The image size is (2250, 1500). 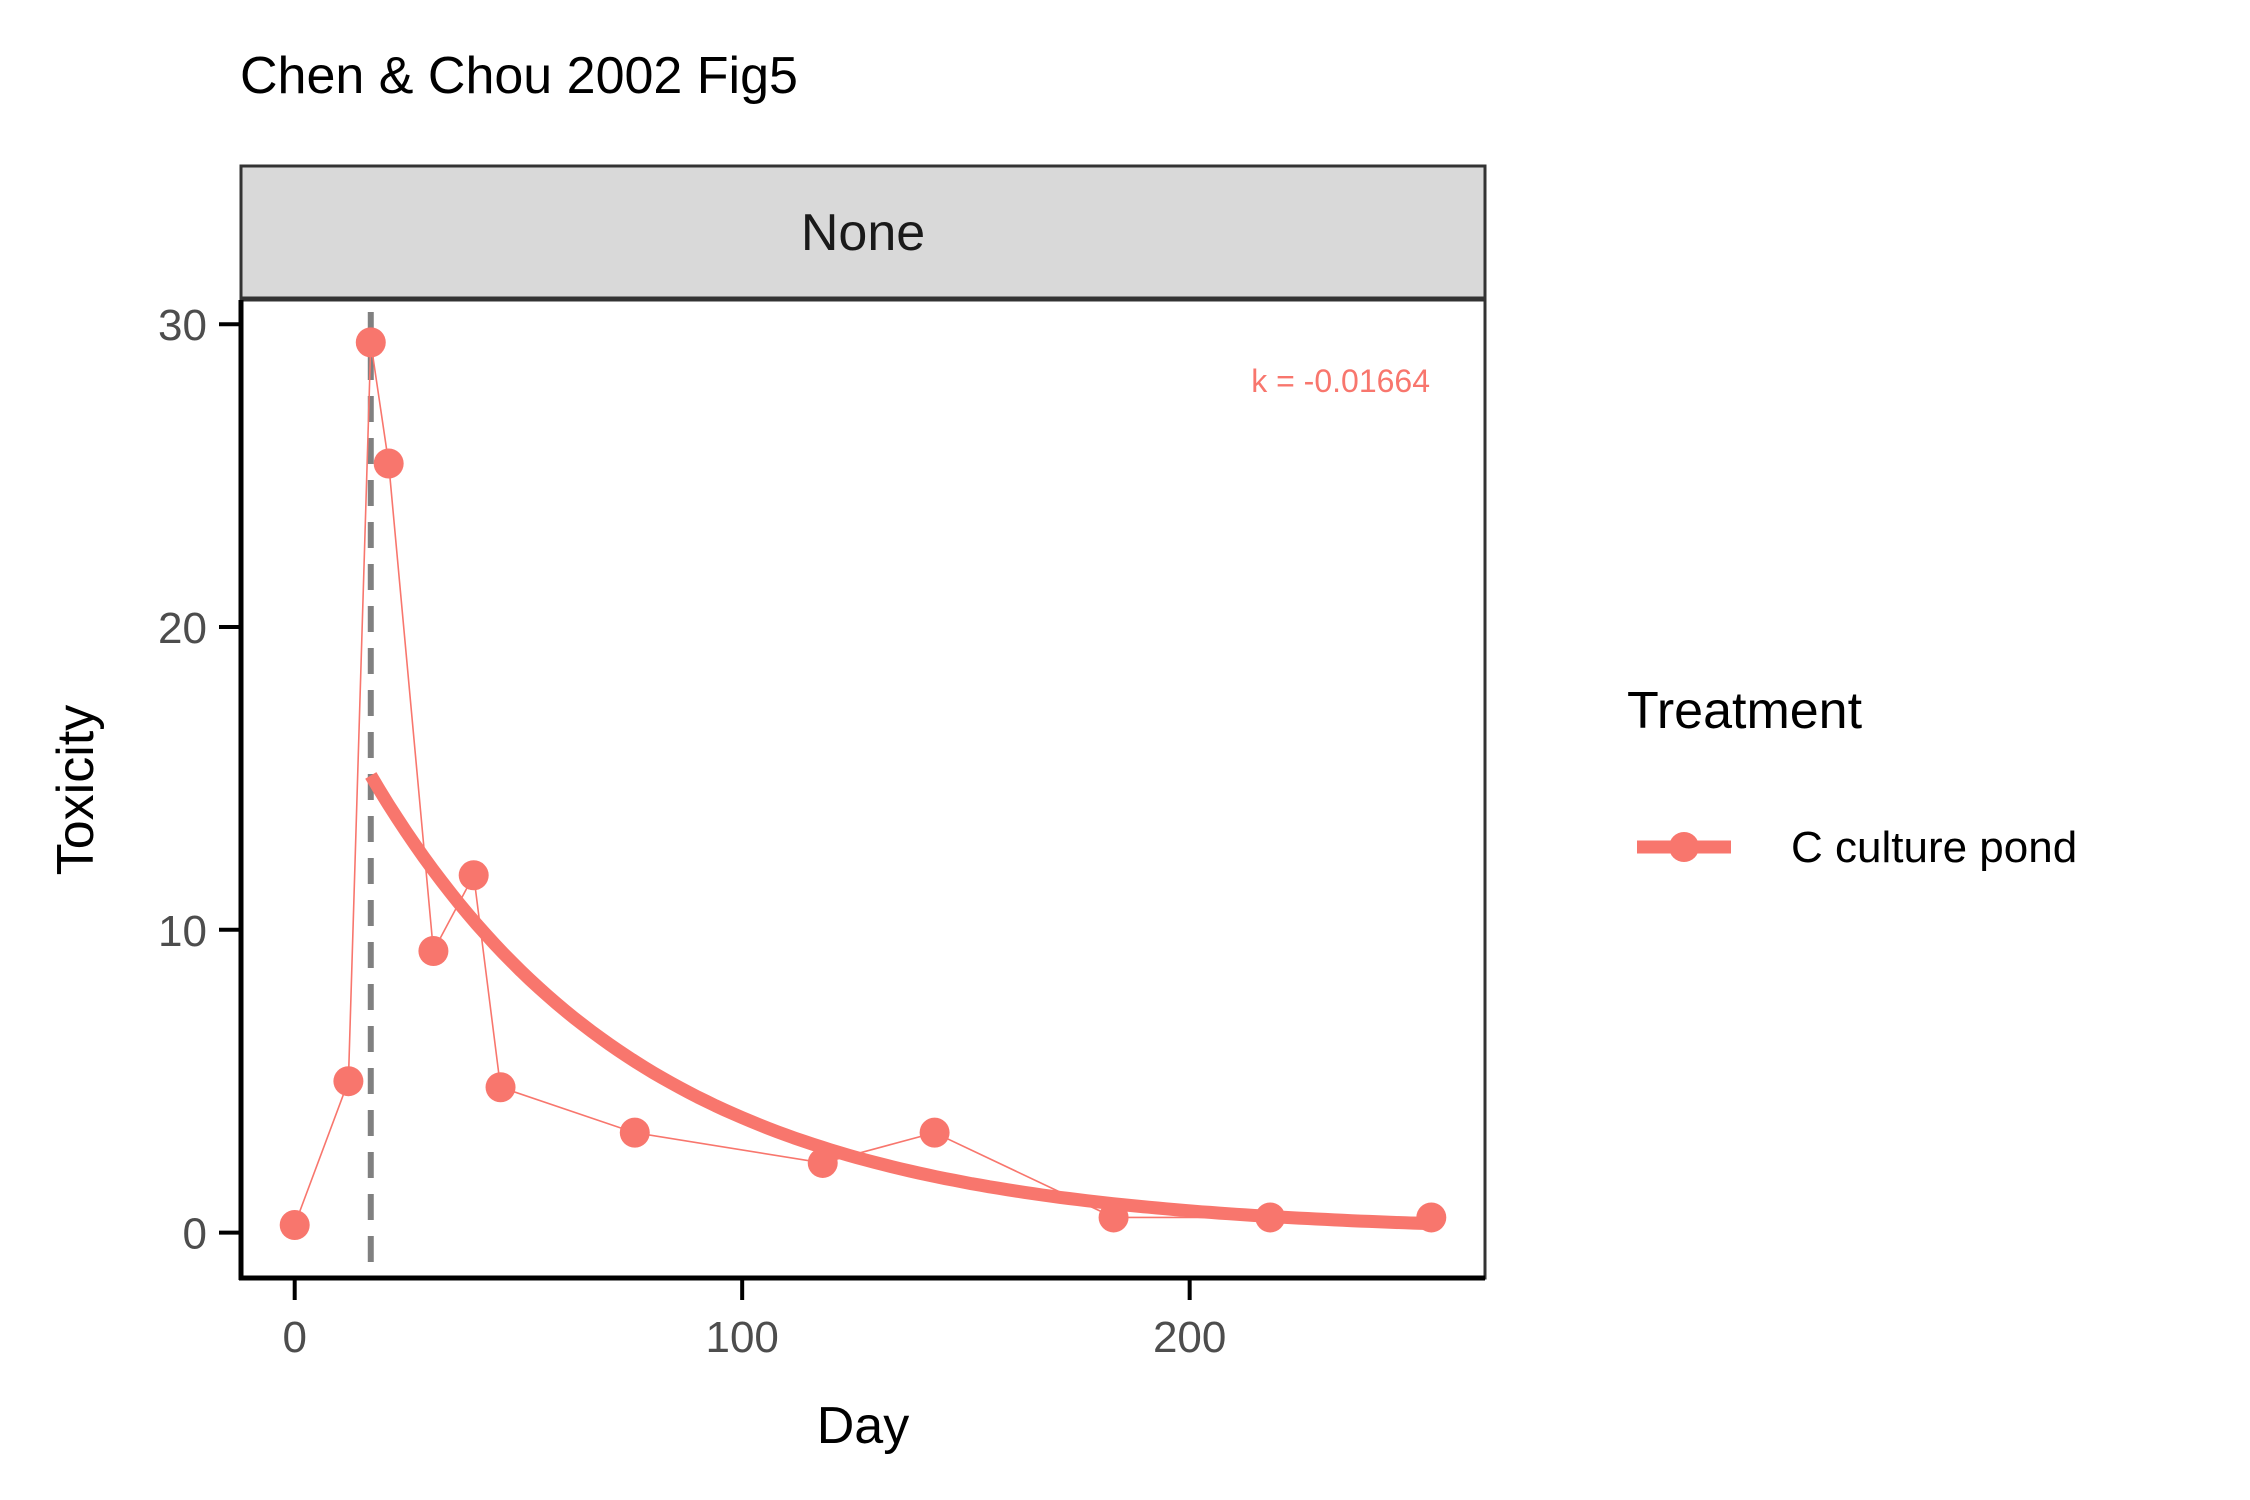 I want to click on y-tick-label: 10, so click(x=182, y=931).